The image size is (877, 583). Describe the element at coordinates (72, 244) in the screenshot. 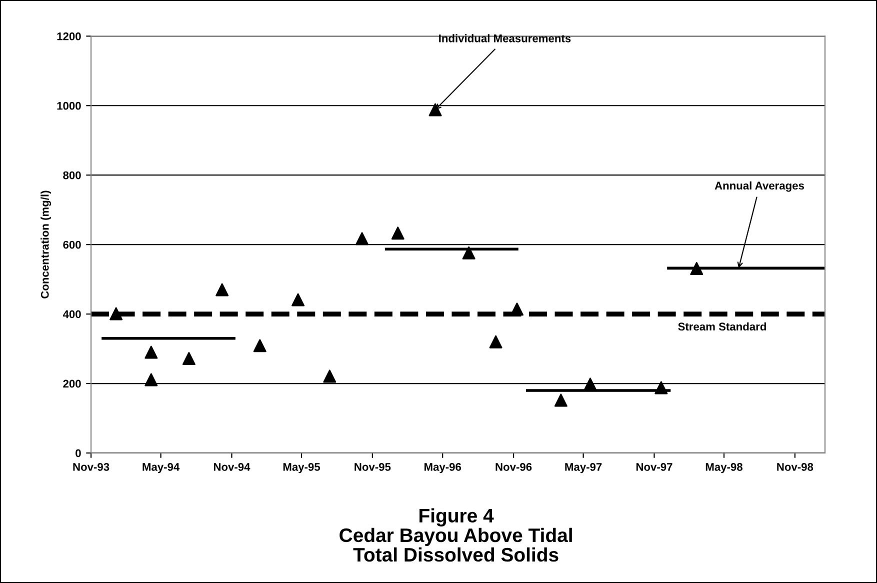

I see `y-tick-label: 600` at that location.